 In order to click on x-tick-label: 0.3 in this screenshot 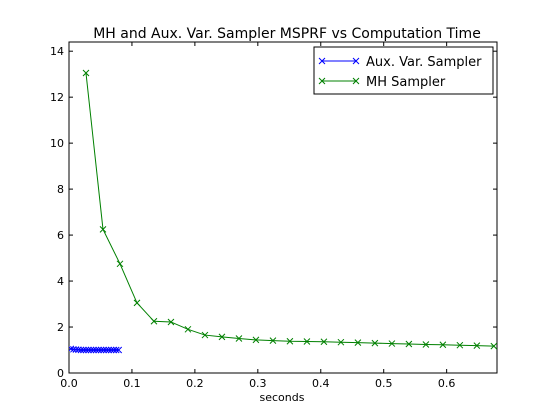, I will do `click(258, 383)`.